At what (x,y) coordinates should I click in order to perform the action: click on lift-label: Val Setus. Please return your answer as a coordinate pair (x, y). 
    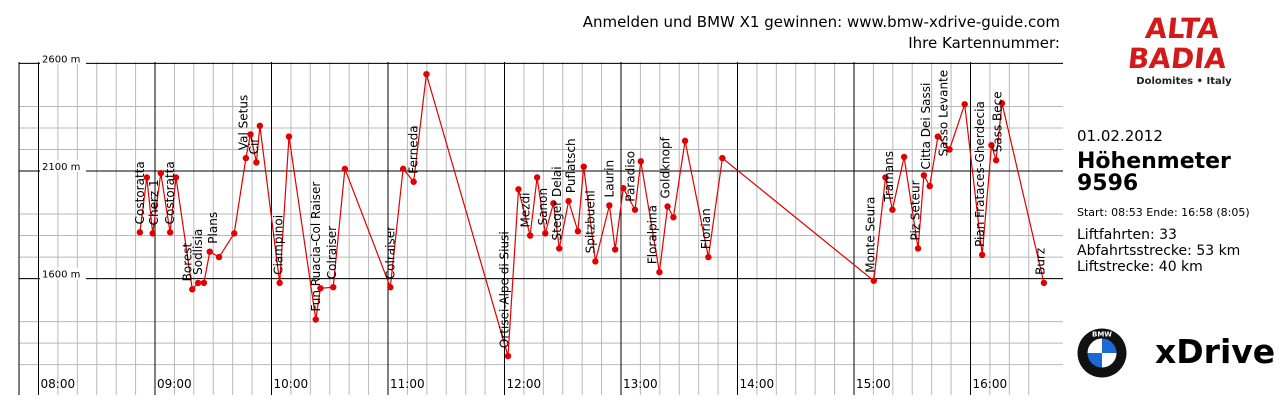
    Looking at the image, I should click on (244, 122).